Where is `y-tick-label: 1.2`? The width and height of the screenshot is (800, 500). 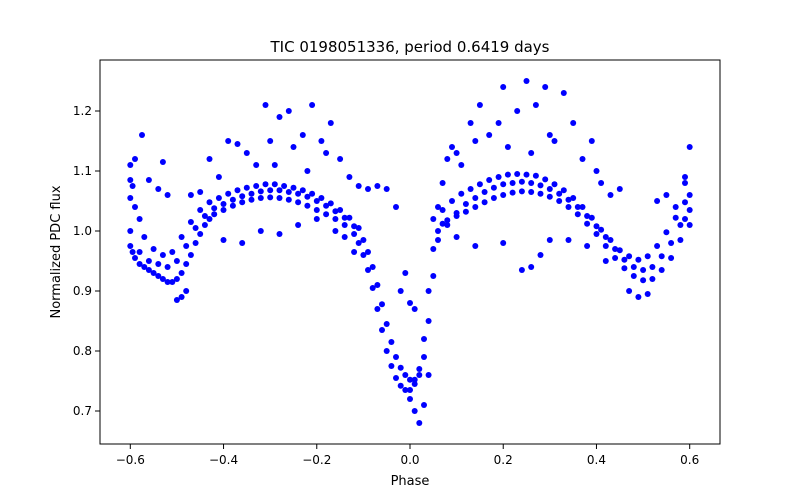 y-tick-label: 1.2 is located at coordinates (82, 111).